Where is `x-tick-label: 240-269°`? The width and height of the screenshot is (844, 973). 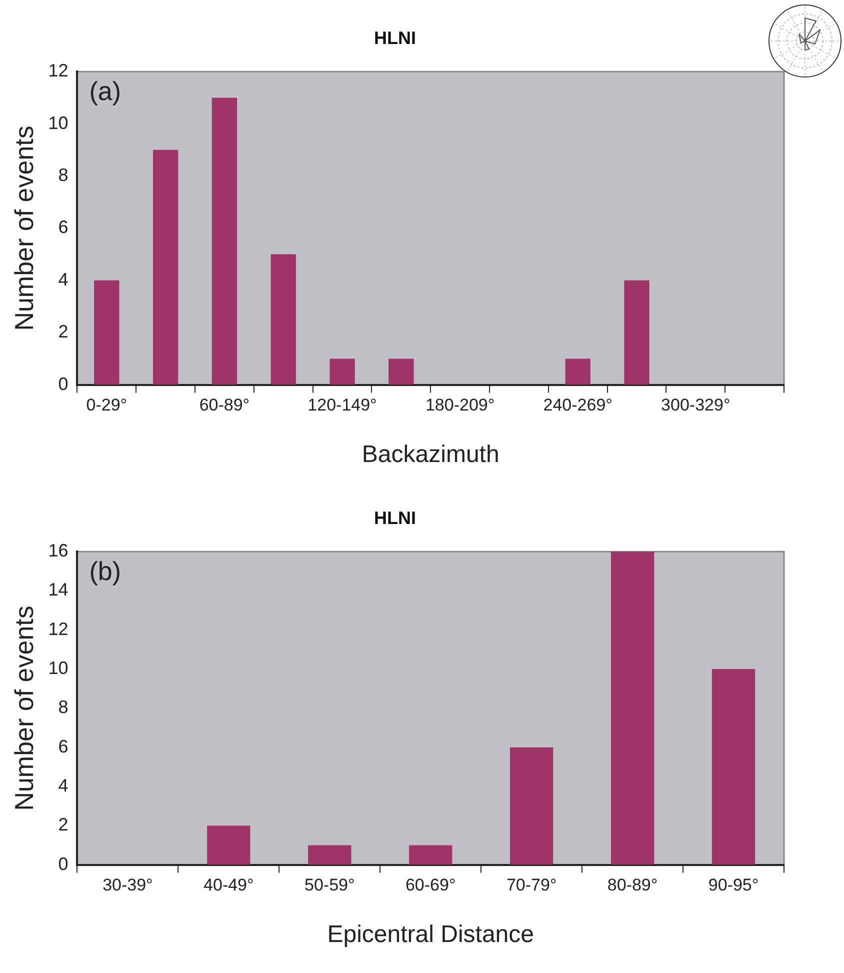
x-tick-label: 240-269° is located at coordinates (577, 405).